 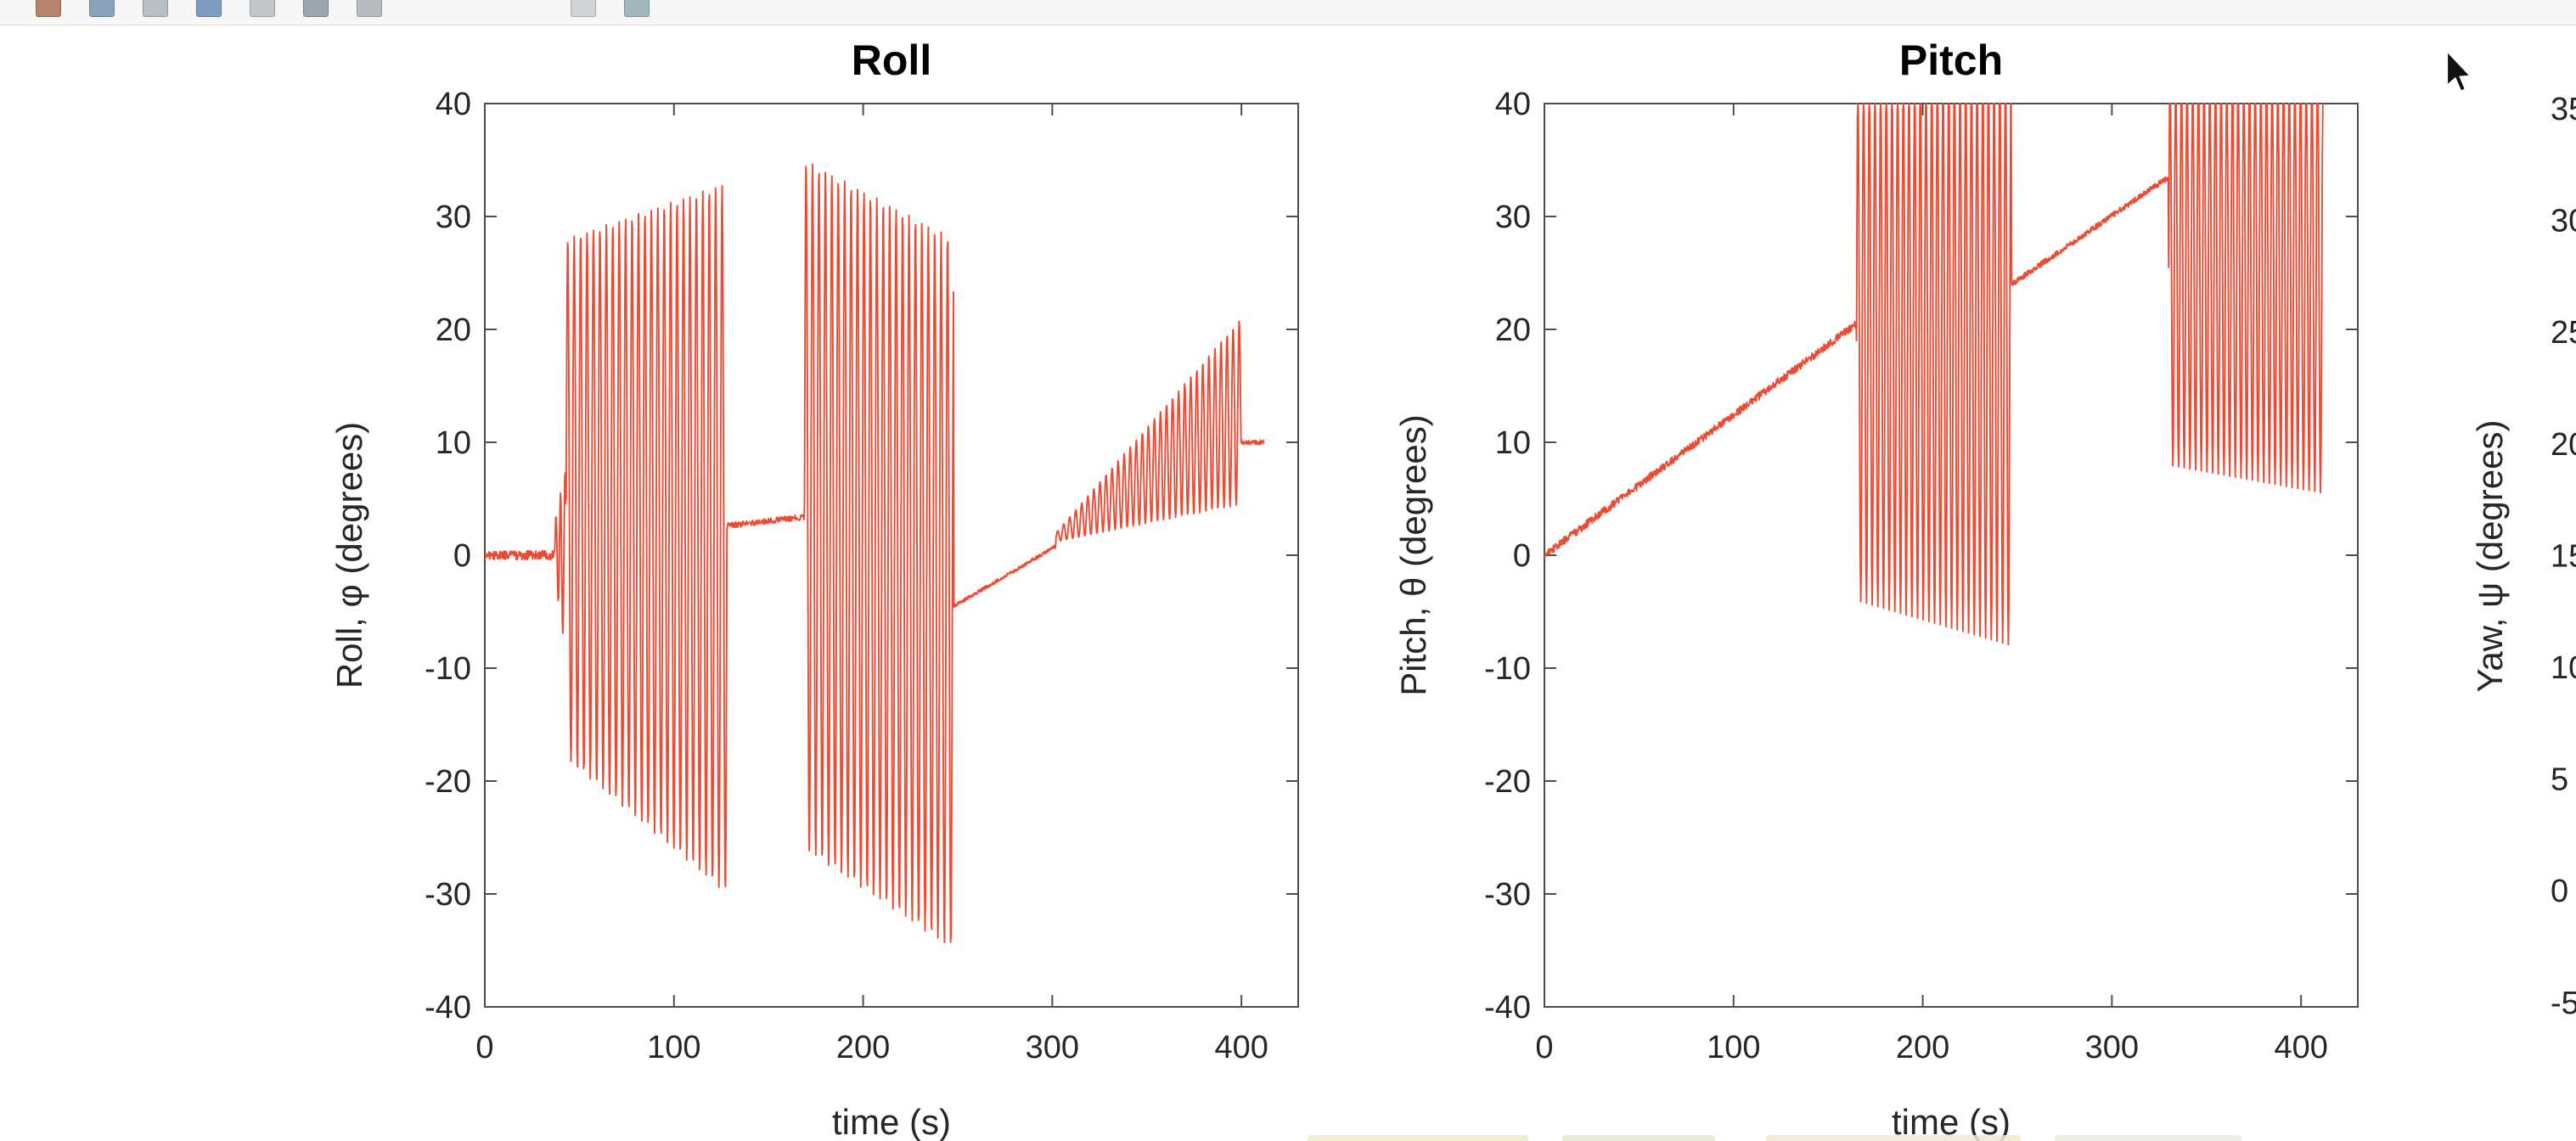 What do you see at coordinates (583, 9) in the screenshot?
I see `insert-plot-icon` at bounding box center [583, 9].